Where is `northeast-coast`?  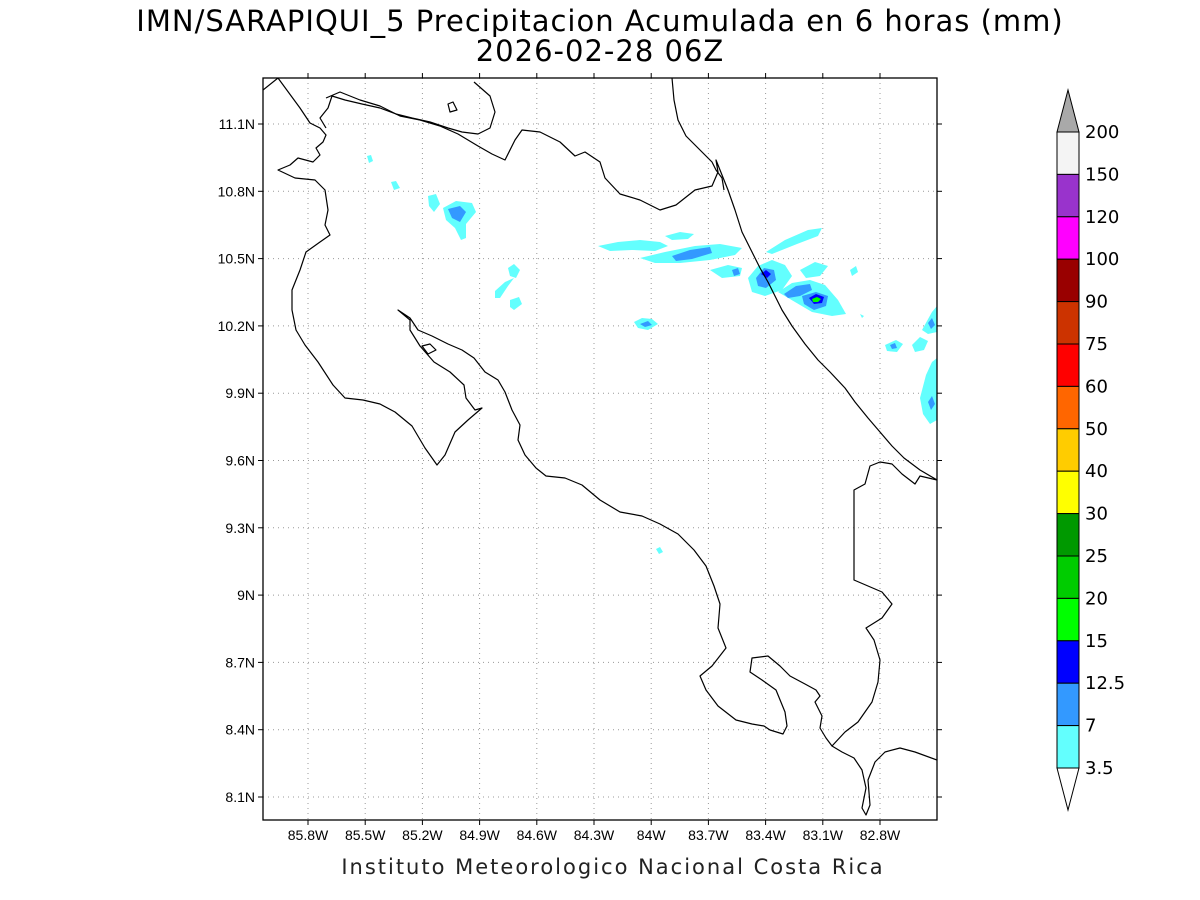
northeast-coast is located at coordinates (698, 134).